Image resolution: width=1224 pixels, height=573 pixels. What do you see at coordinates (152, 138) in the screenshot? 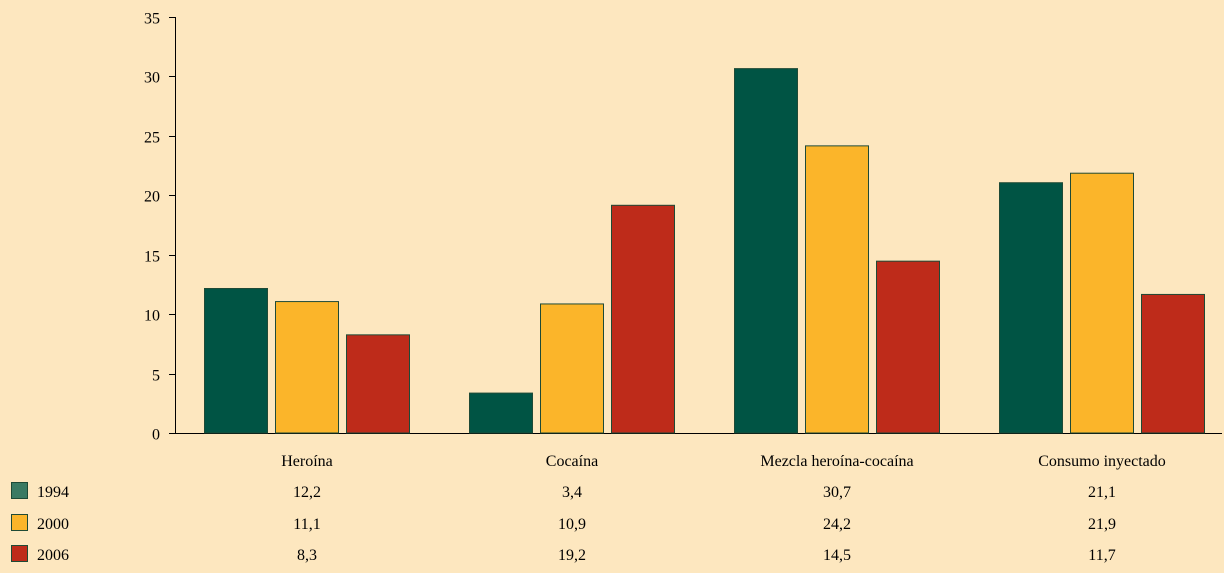
I see `y-tick-label: 25` at bounding box center [152, 138].